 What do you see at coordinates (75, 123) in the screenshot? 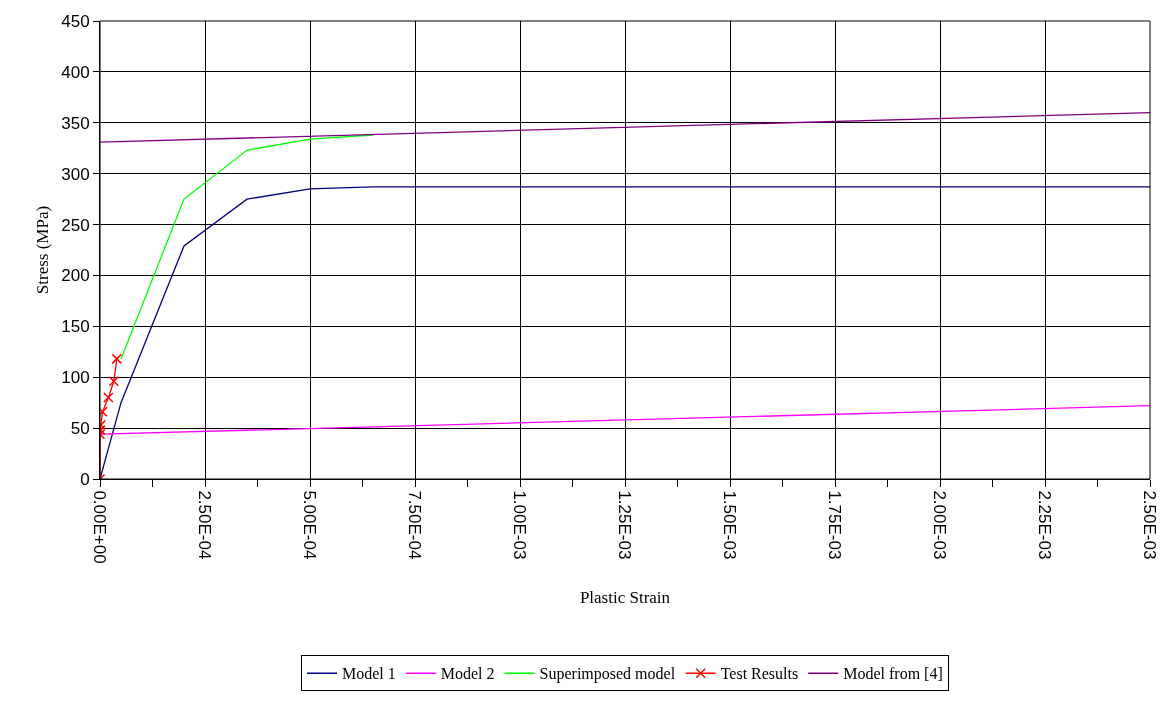
I see `y-tick-label: 350` at bounding box center [75, 123].